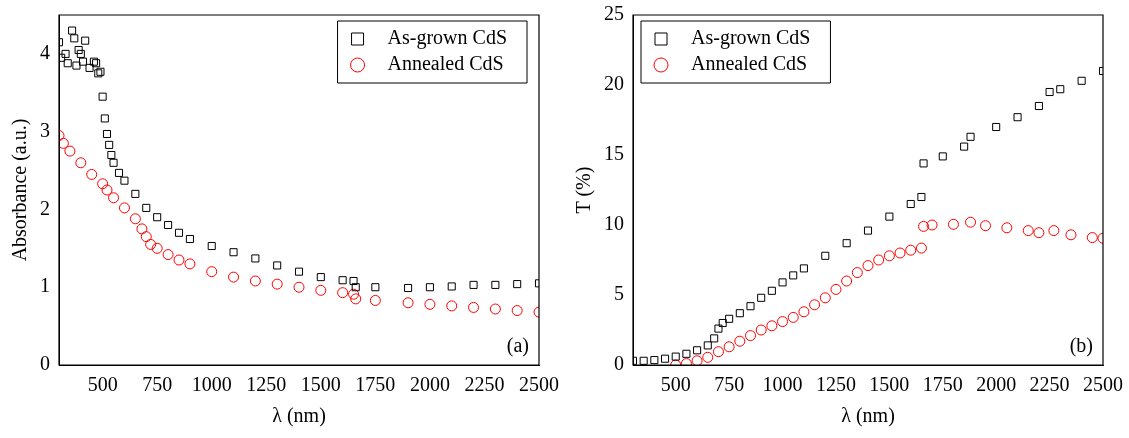 This screenshot has height=438, width=1129. I want to click on x-tick-label: 1500, so click(320, 384).